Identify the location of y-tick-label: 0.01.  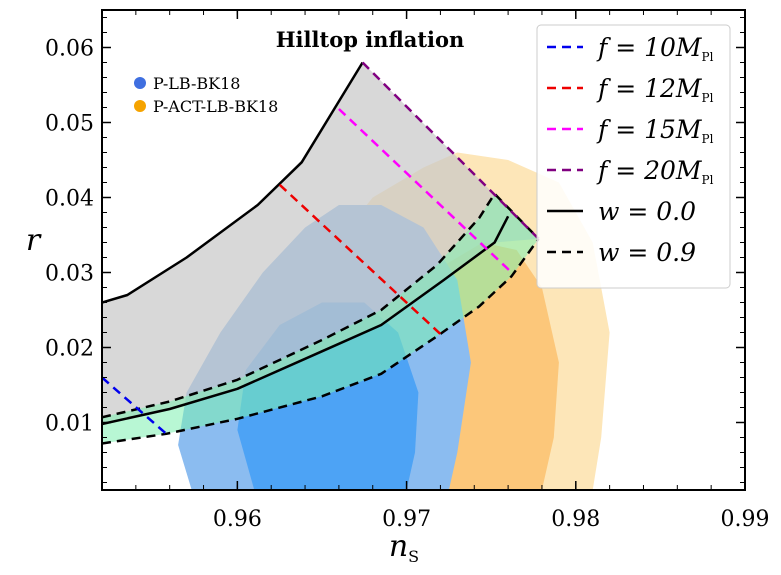
(69, 424).